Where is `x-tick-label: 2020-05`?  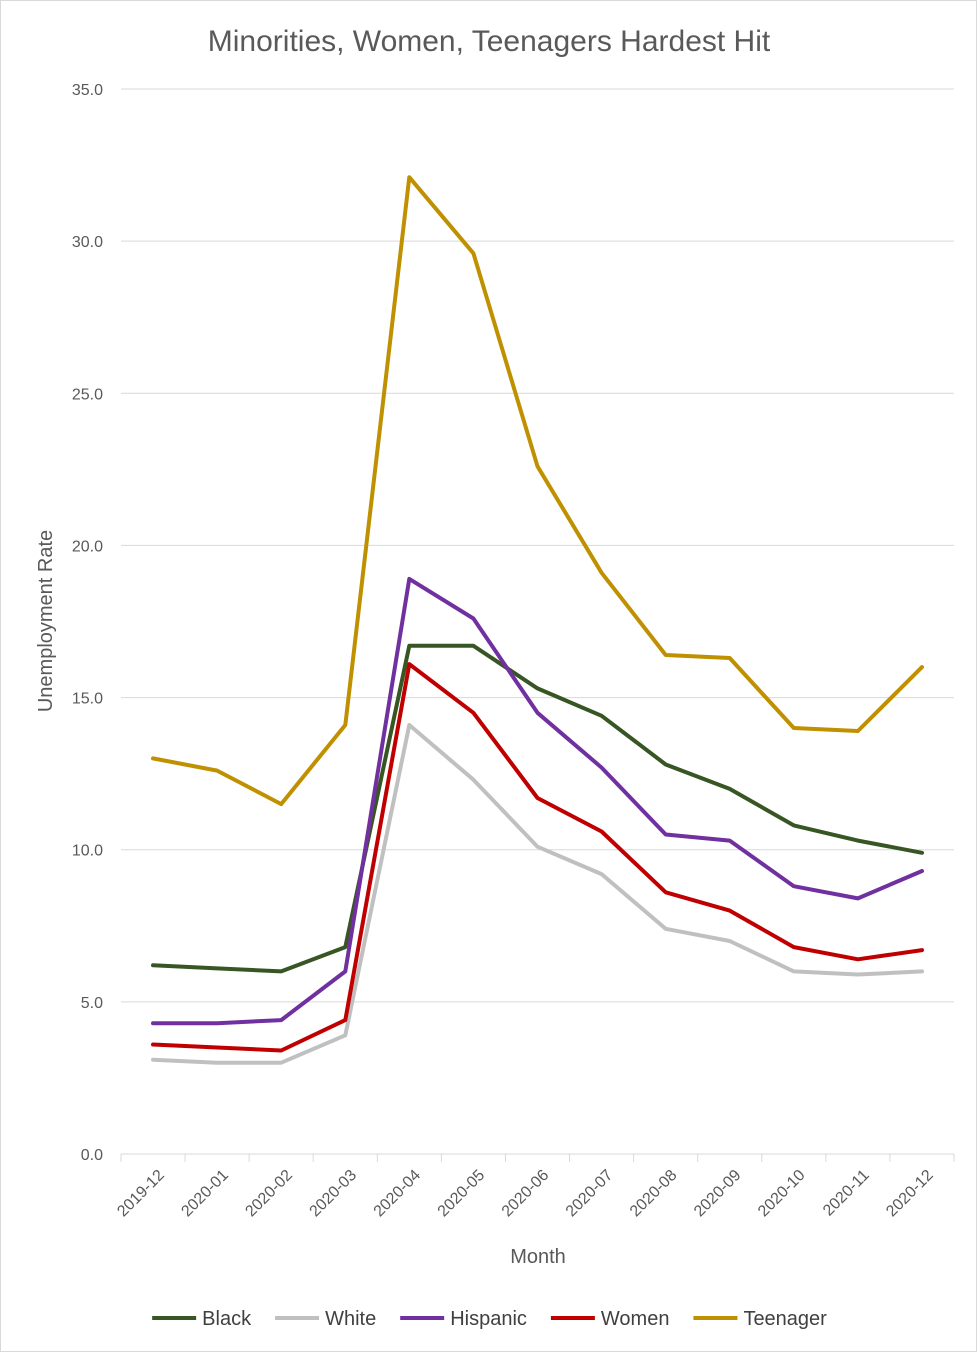
x-tick-label: 2020-05 is located at coordinates (462, 1194).